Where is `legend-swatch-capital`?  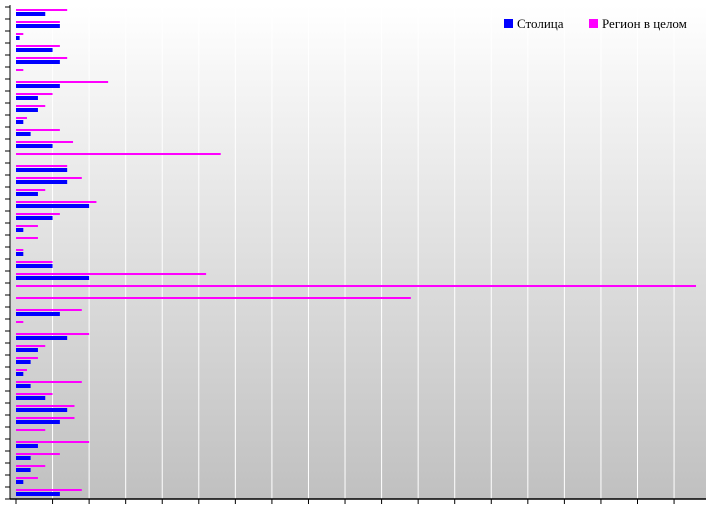 legend-swatch-capital is located at coordinates (508, 23).